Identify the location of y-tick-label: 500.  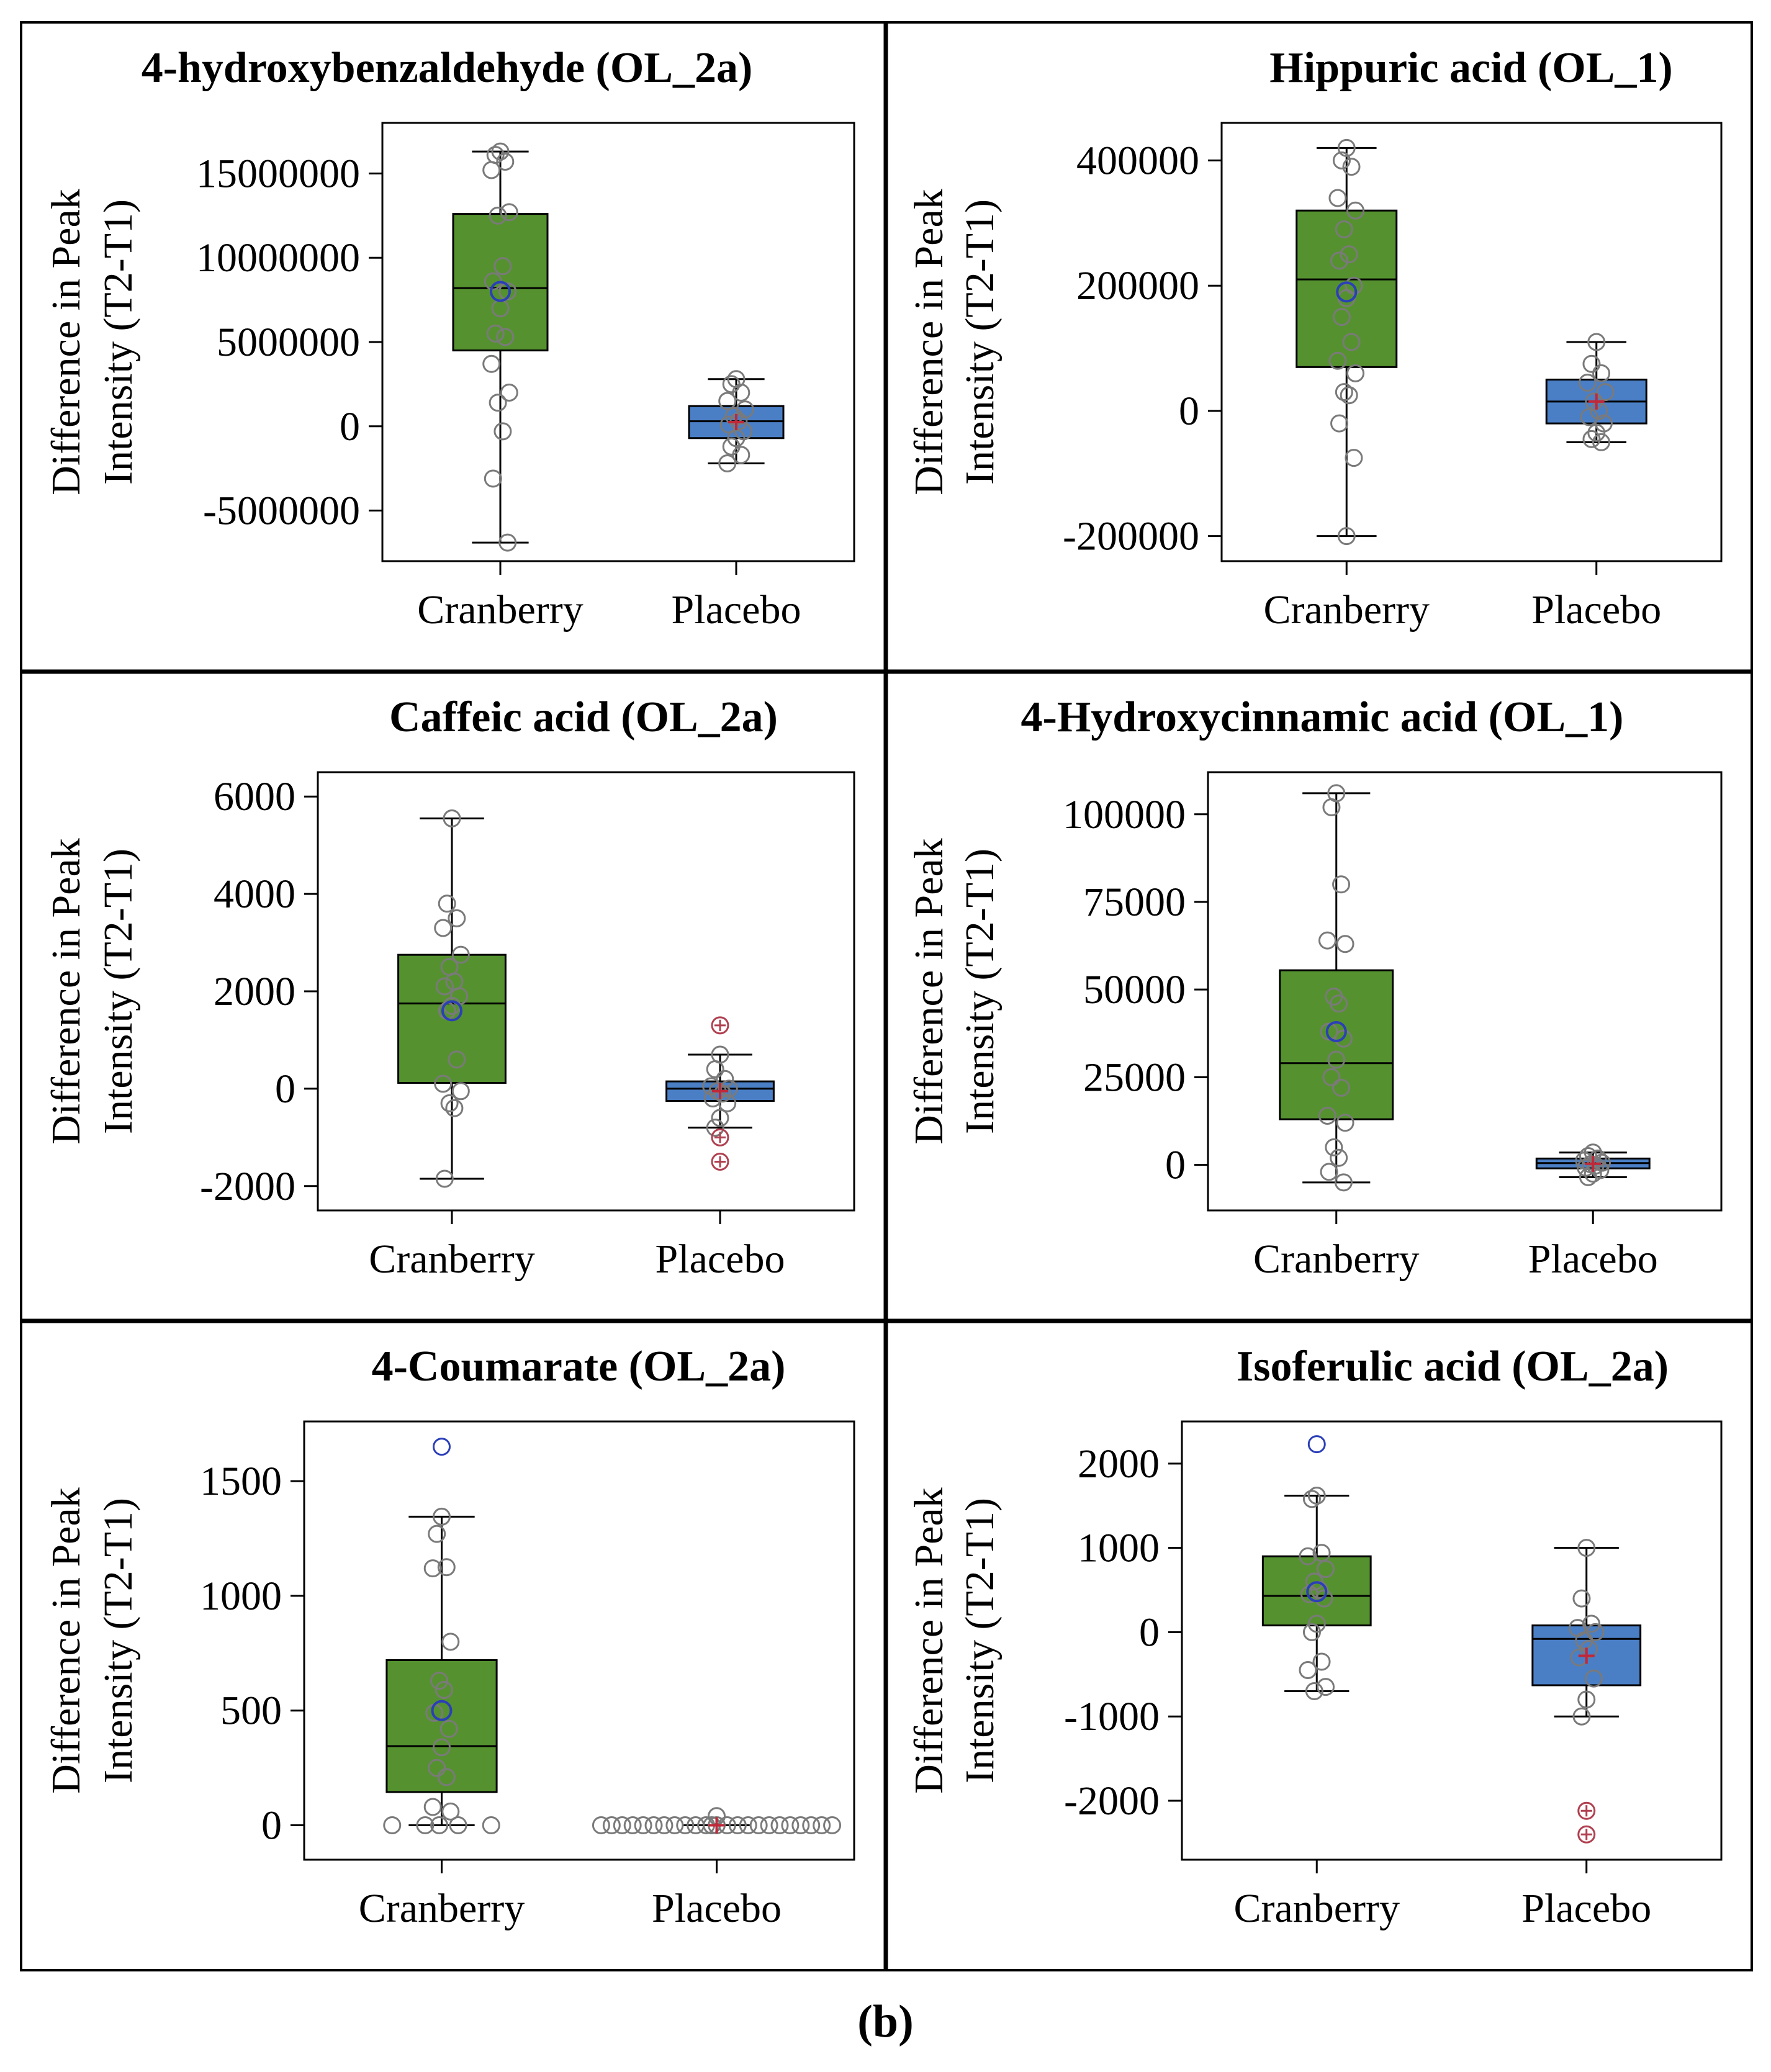
(251, 1711).